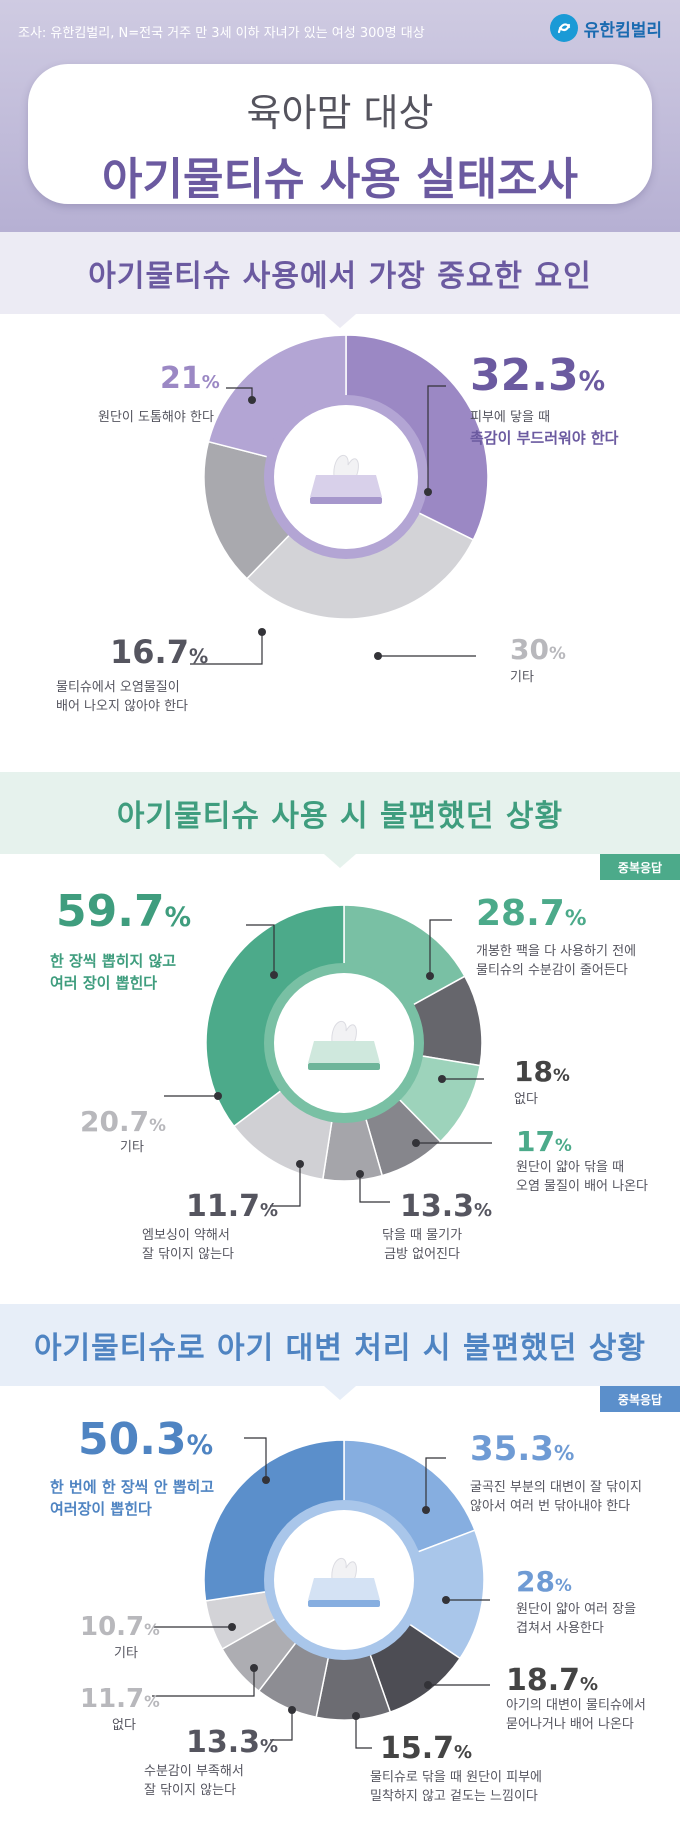 The height and width of the screenshot is (1842, 680). What do you see at coordinates (552, 970) in the screenshot?
I see `label-line: 물티슈의 수분감이 줄어든다` at bounding box center [552, 970].